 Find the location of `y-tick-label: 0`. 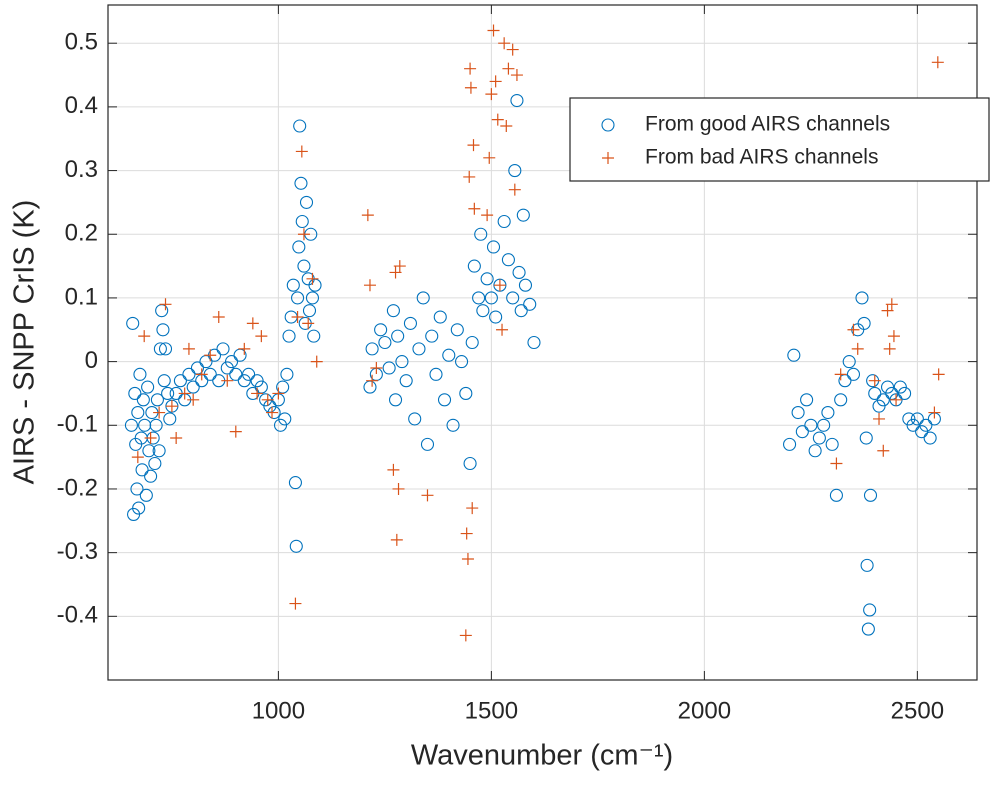

y-tick-label: 0 is located at coordinates (91, 360).